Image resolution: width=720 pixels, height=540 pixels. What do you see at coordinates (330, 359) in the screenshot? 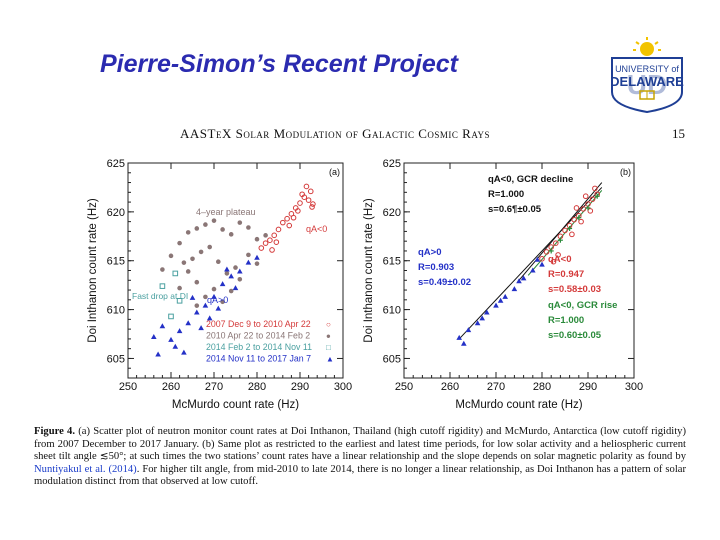
I see `legend-entry-marker: ▲` at bounding box center [330, 359].